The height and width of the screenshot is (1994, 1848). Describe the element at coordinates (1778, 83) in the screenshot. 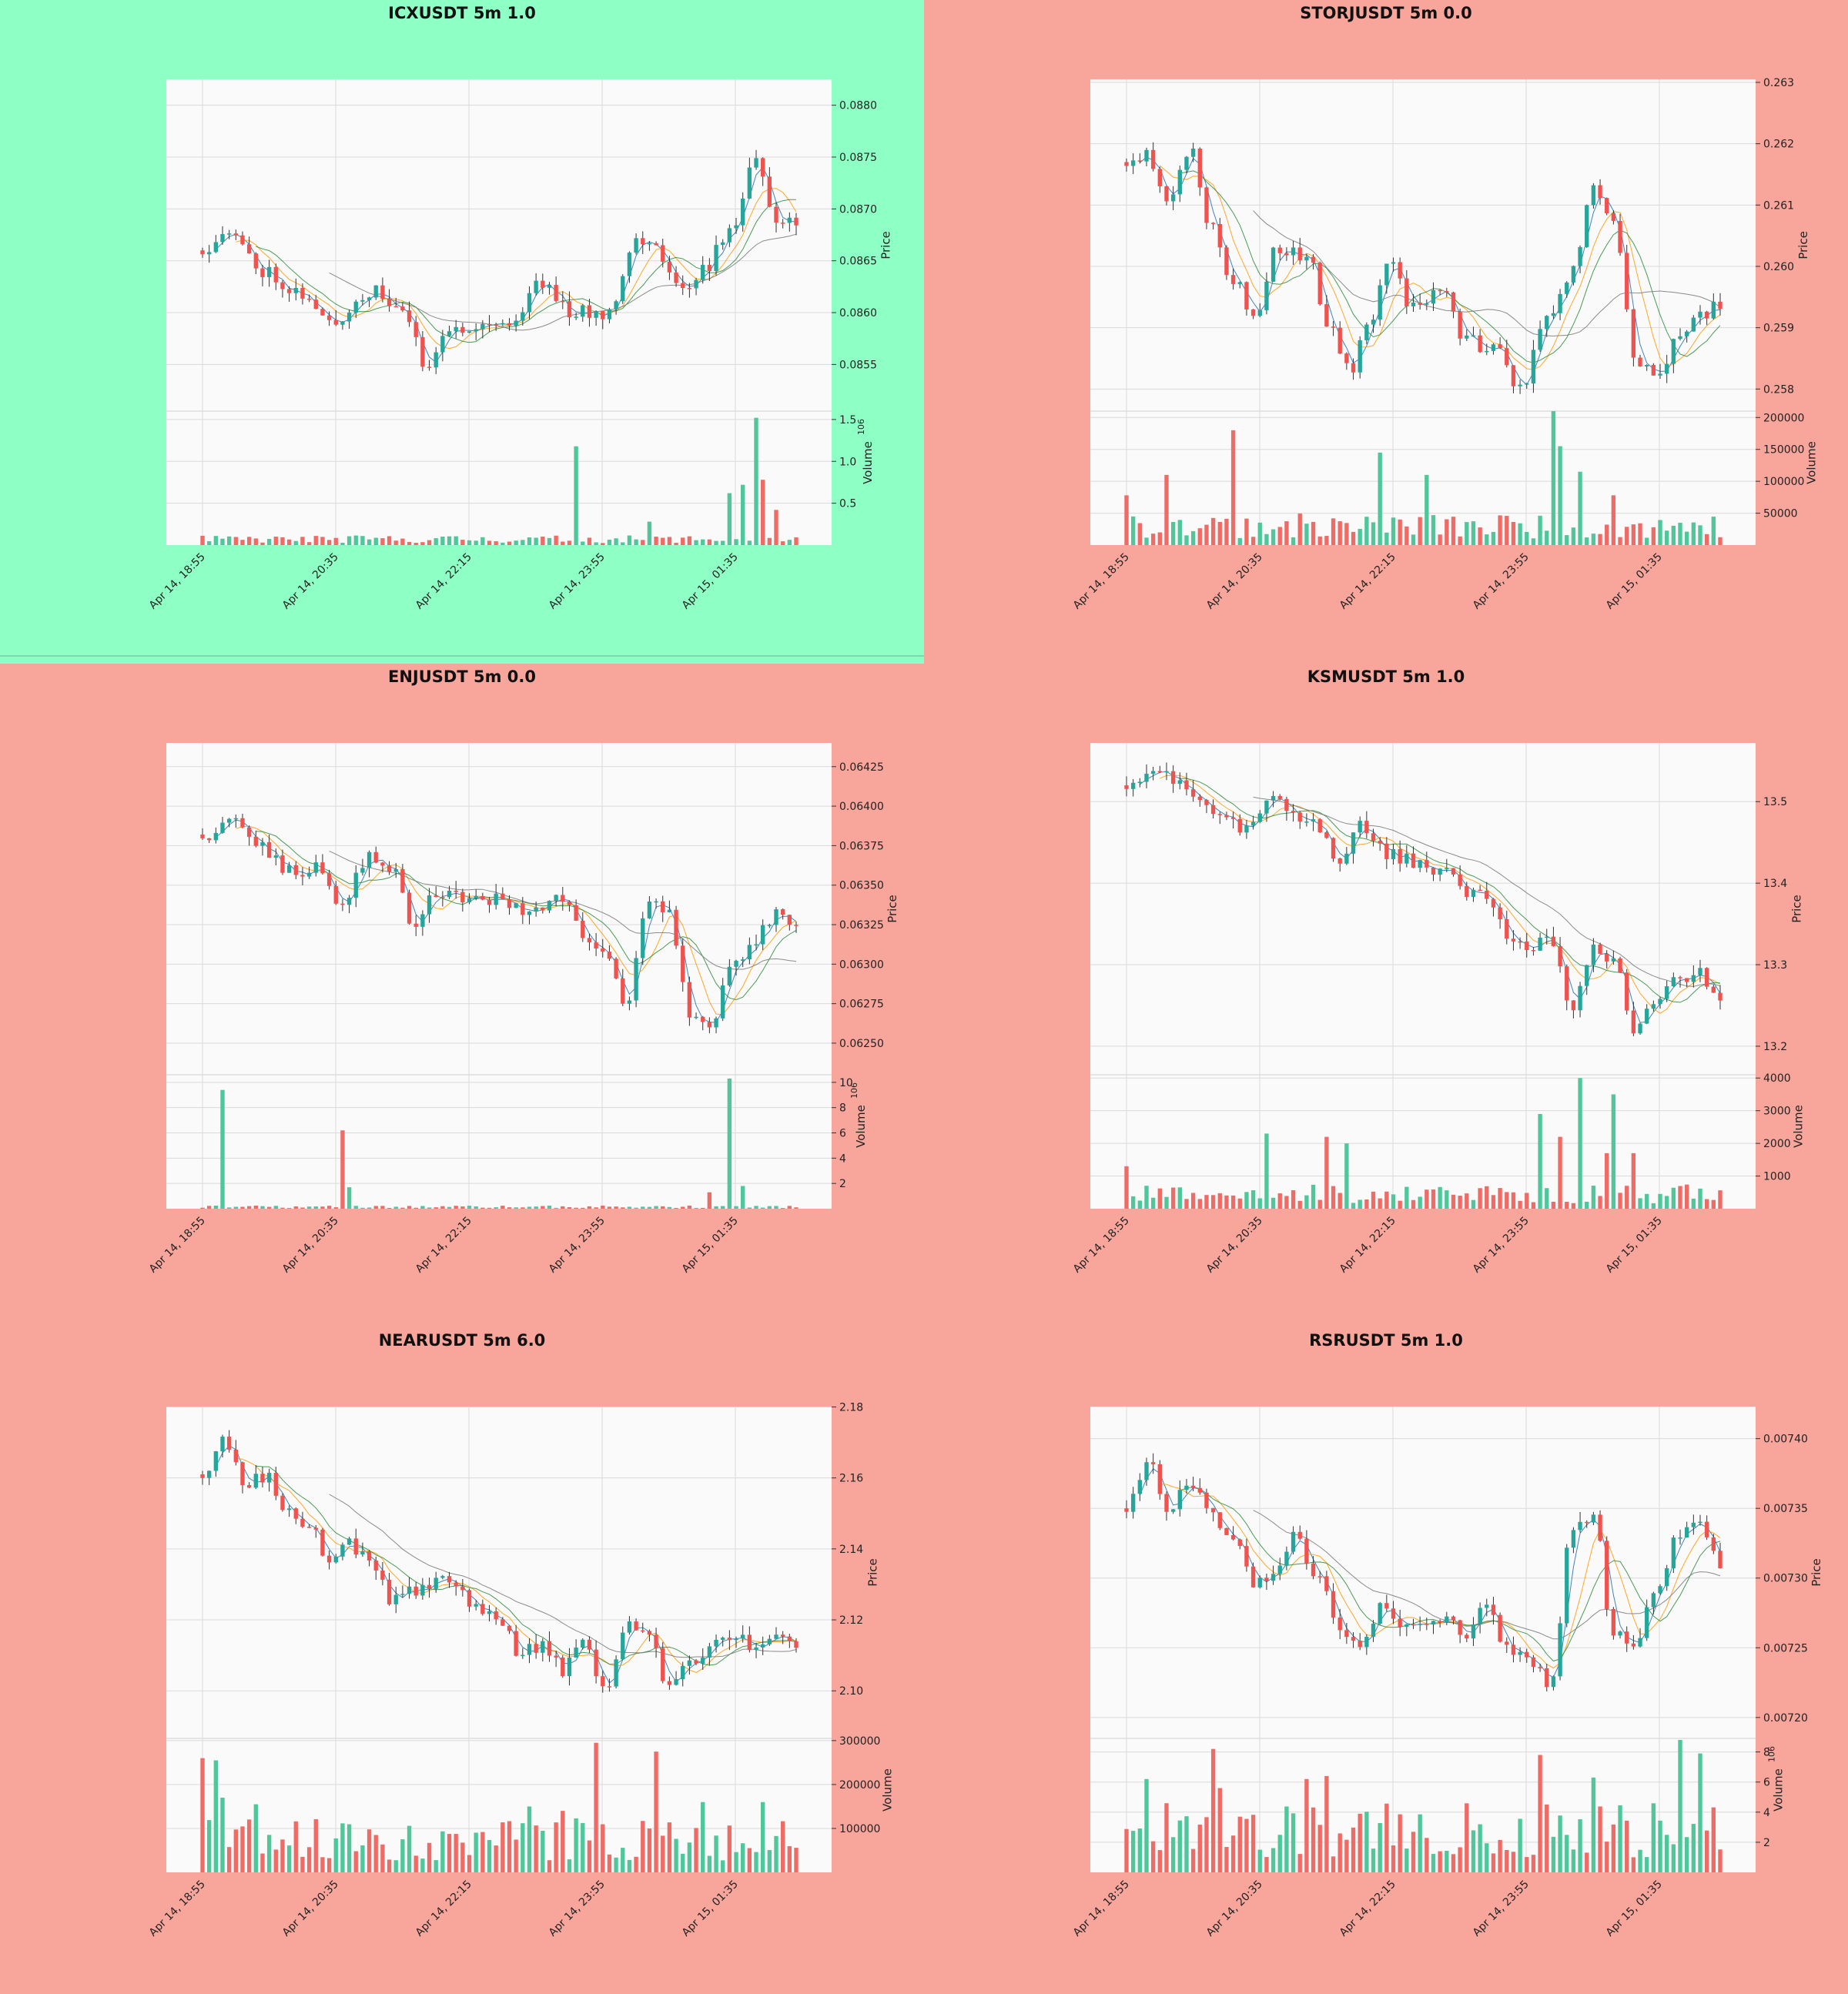

I see `price-tick-label: 0.263` at that location.